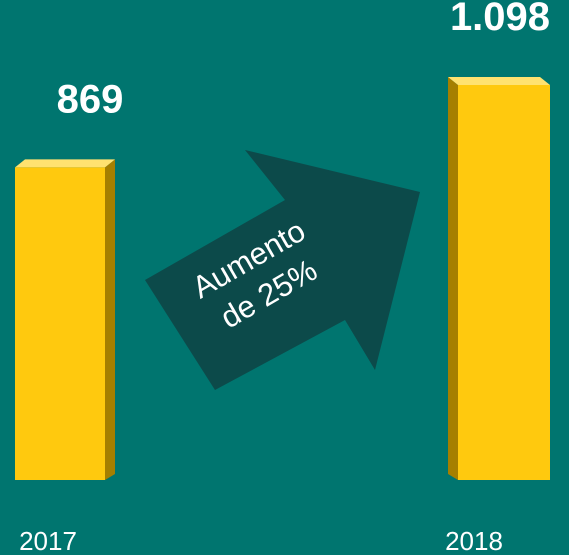 The width and height of the screenshot is (569, 555). What do you see at coordinates (48, 540) in the screenshot?
I see `x-tick-label: 2017` at bounding box center [48, 540].